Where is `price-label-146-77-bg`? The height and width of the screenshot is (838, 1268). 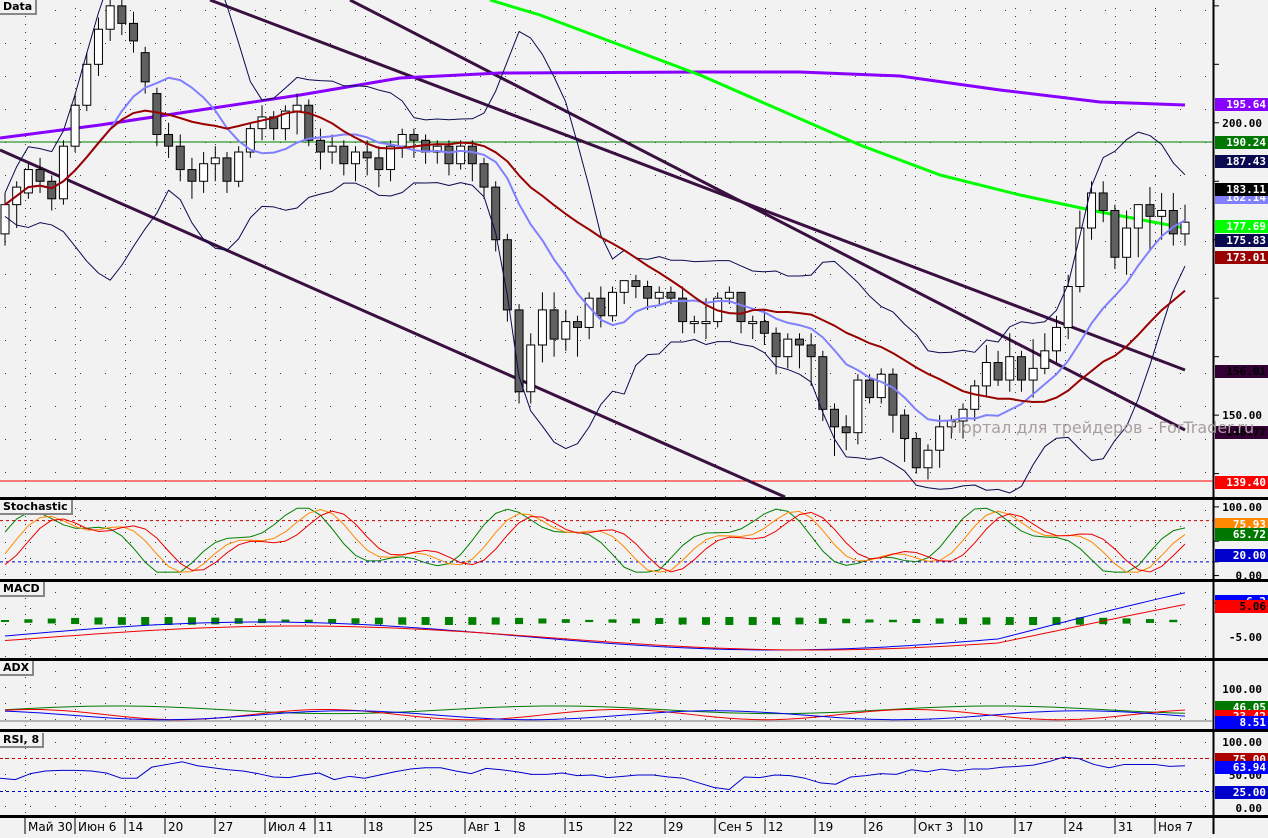
price-label-146-77-bg is located at coordinates (1241, 432).